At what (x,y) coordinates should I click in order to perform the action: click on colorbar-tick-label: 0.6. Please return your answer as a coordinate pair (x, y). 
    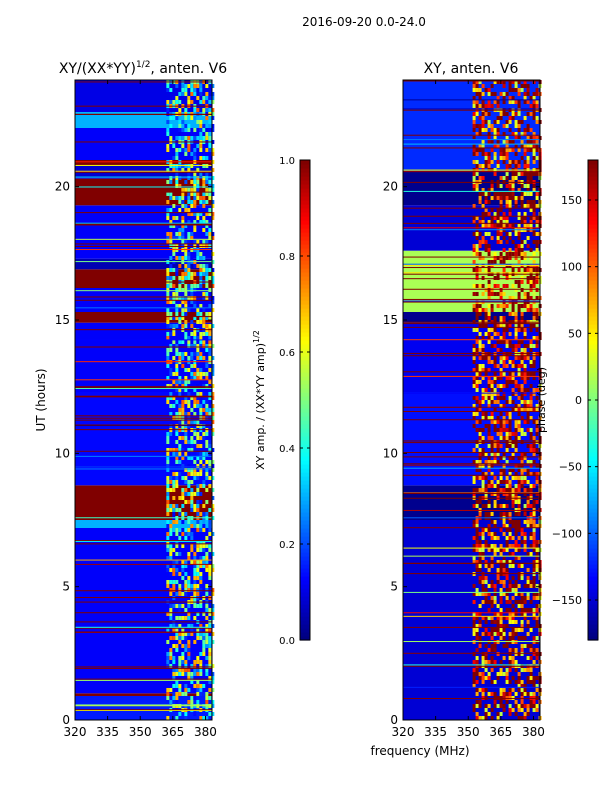
    Looking at the image, I should click on (287, 353).